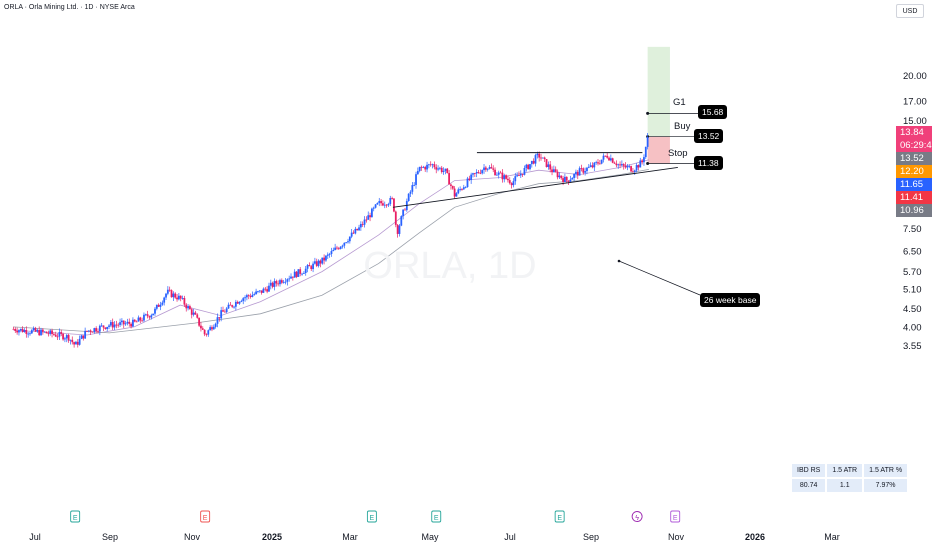  I want to click on base-leader-dot, so click(619, 261).